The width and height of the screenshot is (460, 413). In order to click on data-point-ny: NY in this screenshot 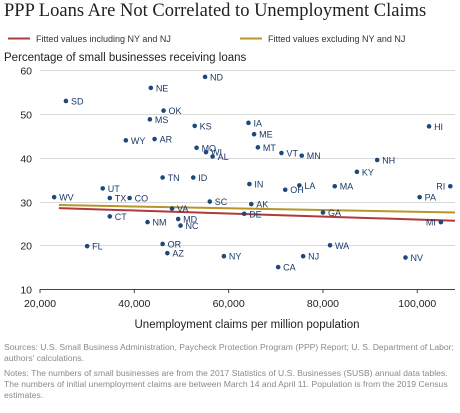, I will do `click(231, 257)`.